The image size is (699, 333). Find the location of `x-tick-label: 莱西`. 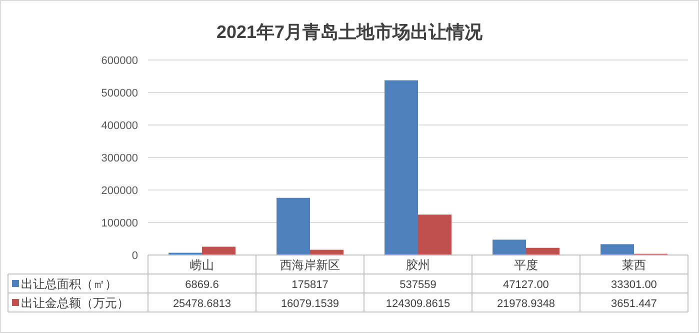

x-tick-label: 莱西 is located at coordinates (634, 265).